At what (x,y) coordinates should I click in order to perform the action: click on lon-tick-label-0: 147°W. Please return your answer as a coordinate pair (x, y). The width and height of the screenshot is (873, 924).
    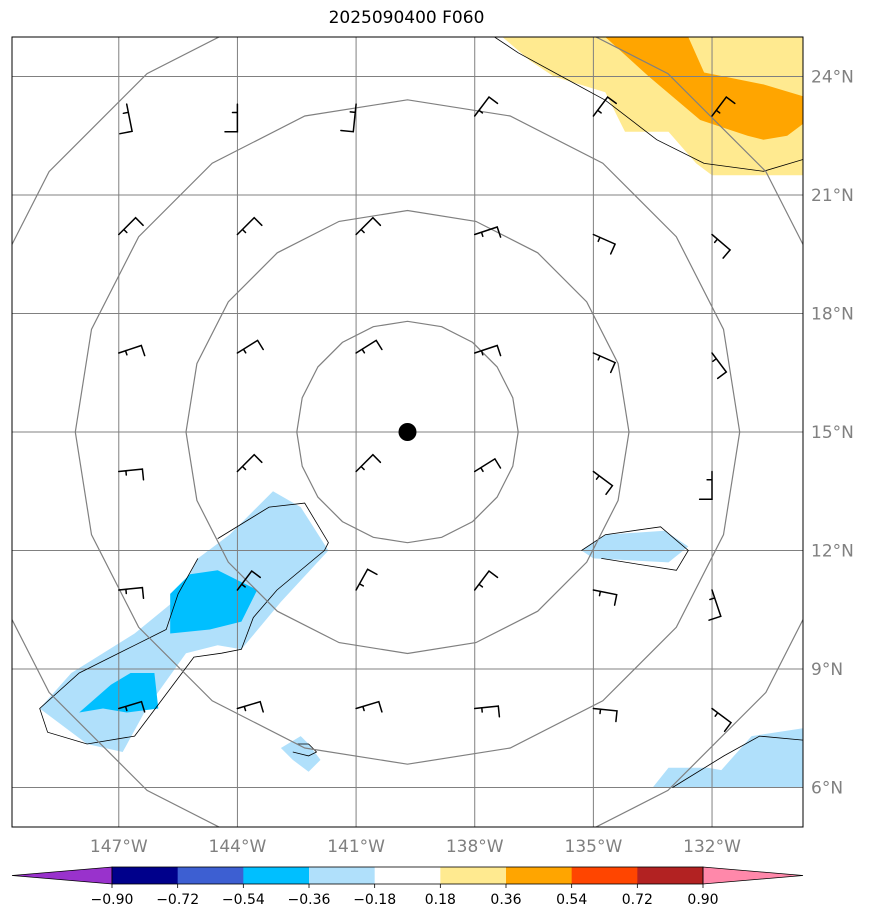
    Looking at the image, I should click on (119, 847).